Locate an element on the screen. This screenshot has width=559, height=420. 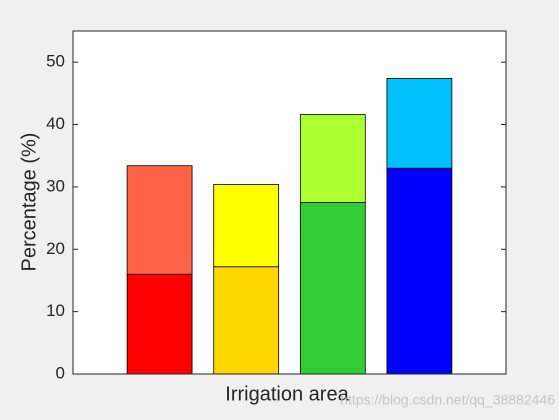
watermark: https://blog.csdn.net/qq_38882446 is located at coordinates (447, 400).